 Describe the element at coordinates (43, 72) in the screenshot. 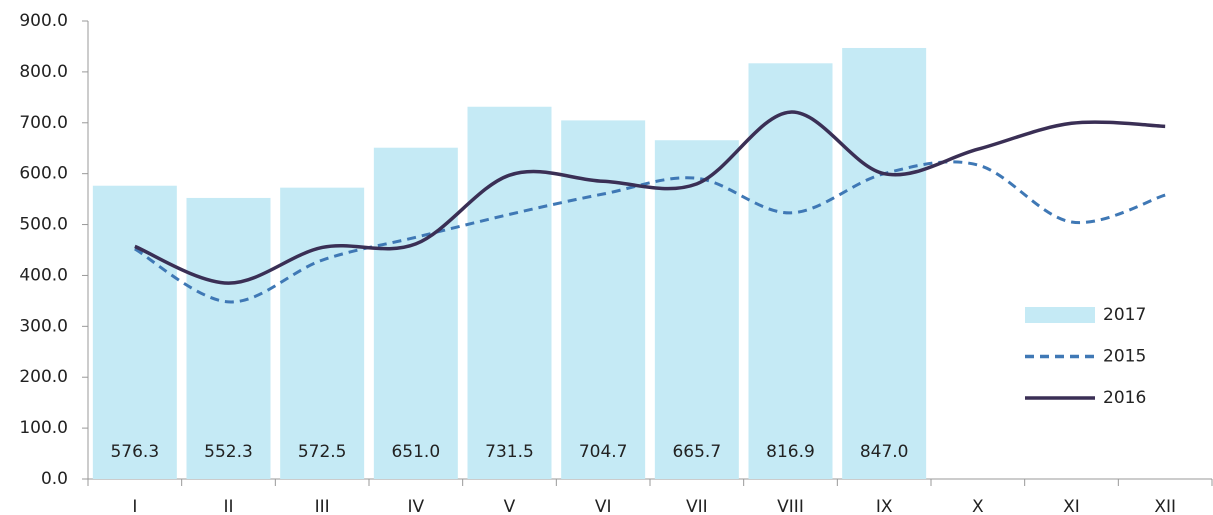

I see `y-tick-label: 800.0` at that location.